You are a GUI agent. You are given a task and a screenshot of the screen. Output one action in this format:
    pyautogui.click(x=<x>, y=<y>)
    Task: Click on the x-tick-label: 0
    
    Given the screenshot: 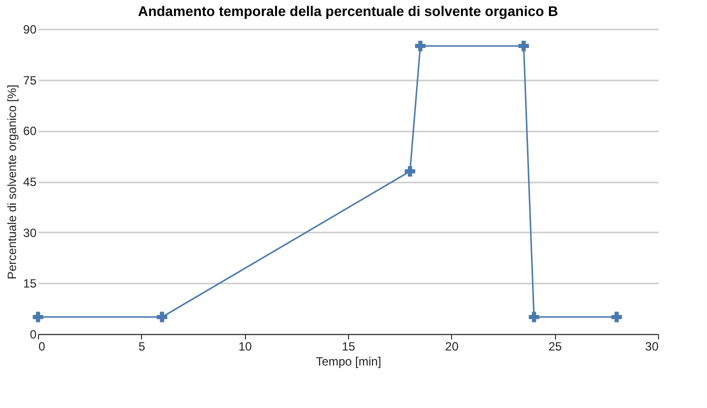 What is the action you would take?
    pyautogui.click(x=42, y=347)
    